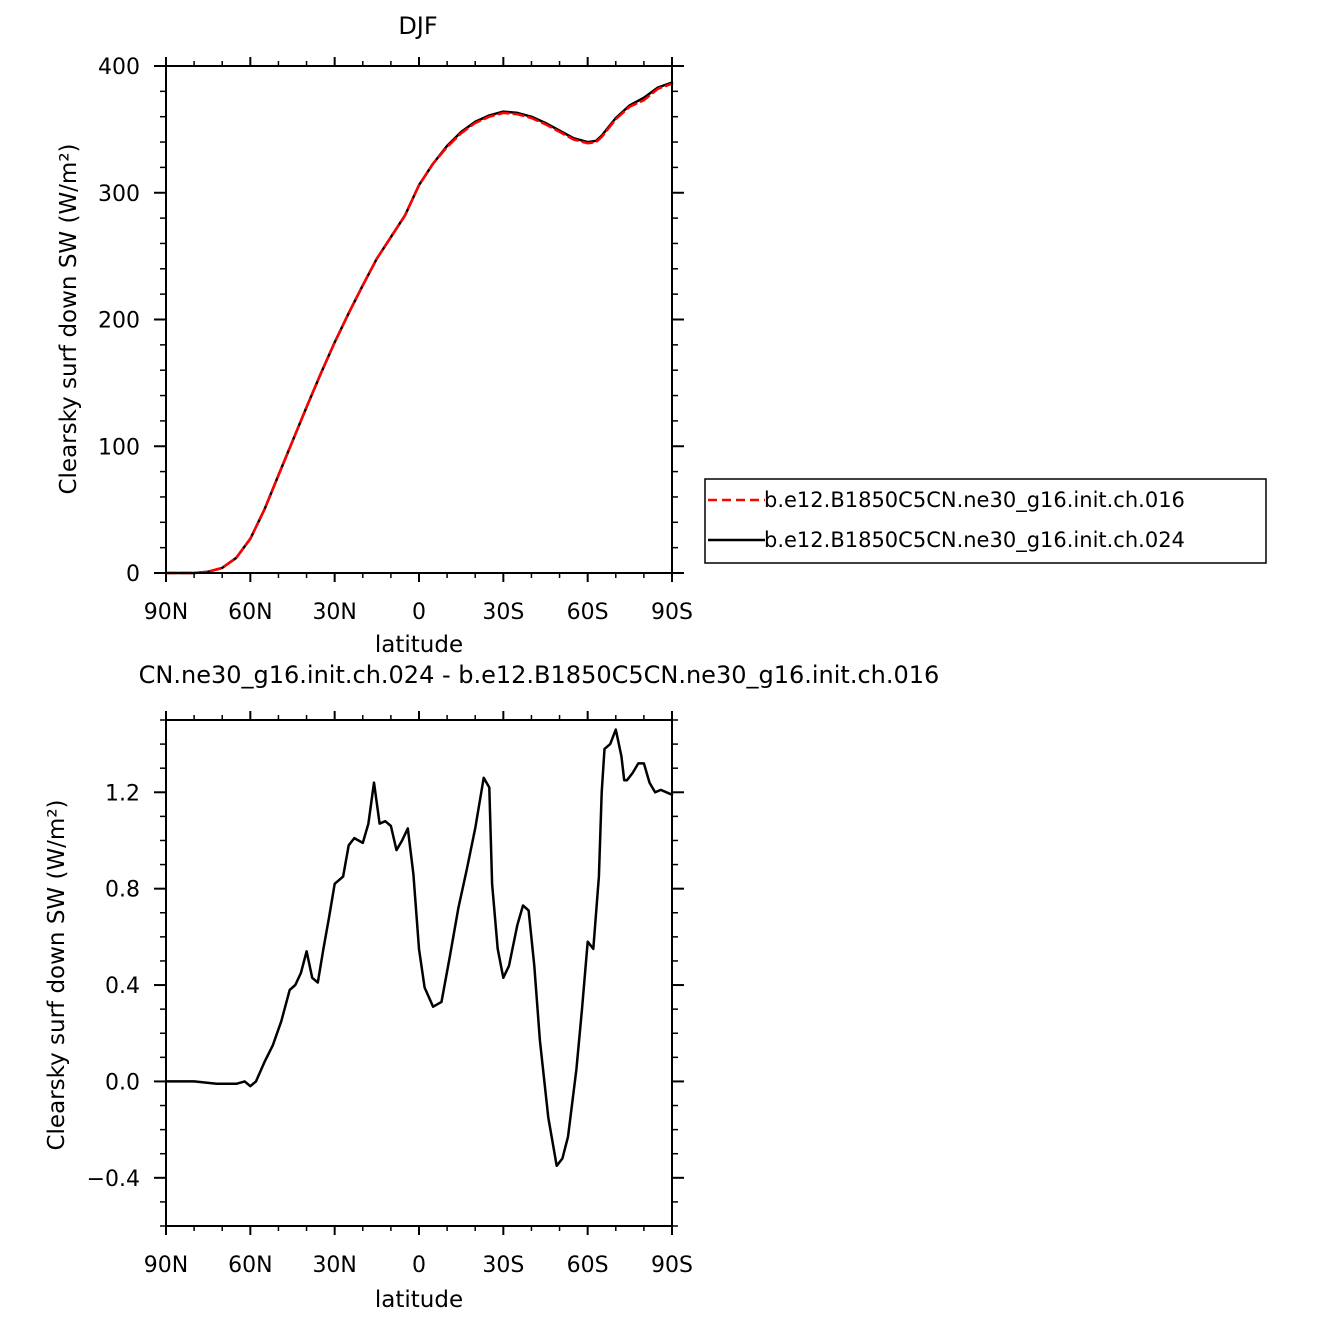 This screenshot has height=1319, width=1322. What do you see at coordinates (166, 612) in the screenshot?
I see `top-x-tick-label-0: 90N` at bounding box center [166, 612].